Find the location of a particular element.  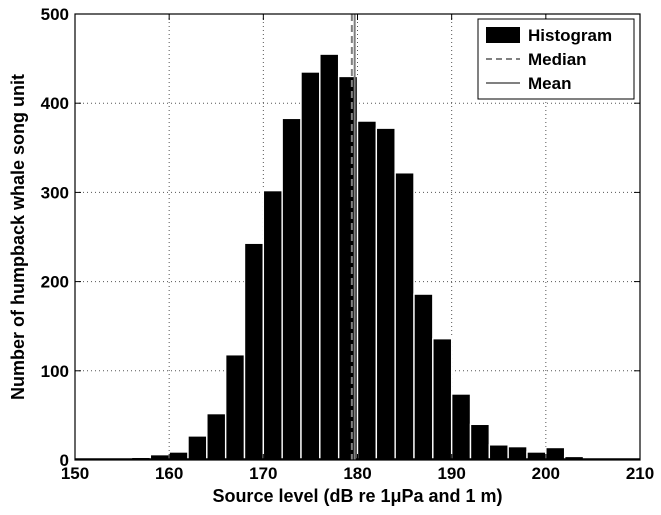

x-tick-label: 200 is located at coordinates (546, 473).